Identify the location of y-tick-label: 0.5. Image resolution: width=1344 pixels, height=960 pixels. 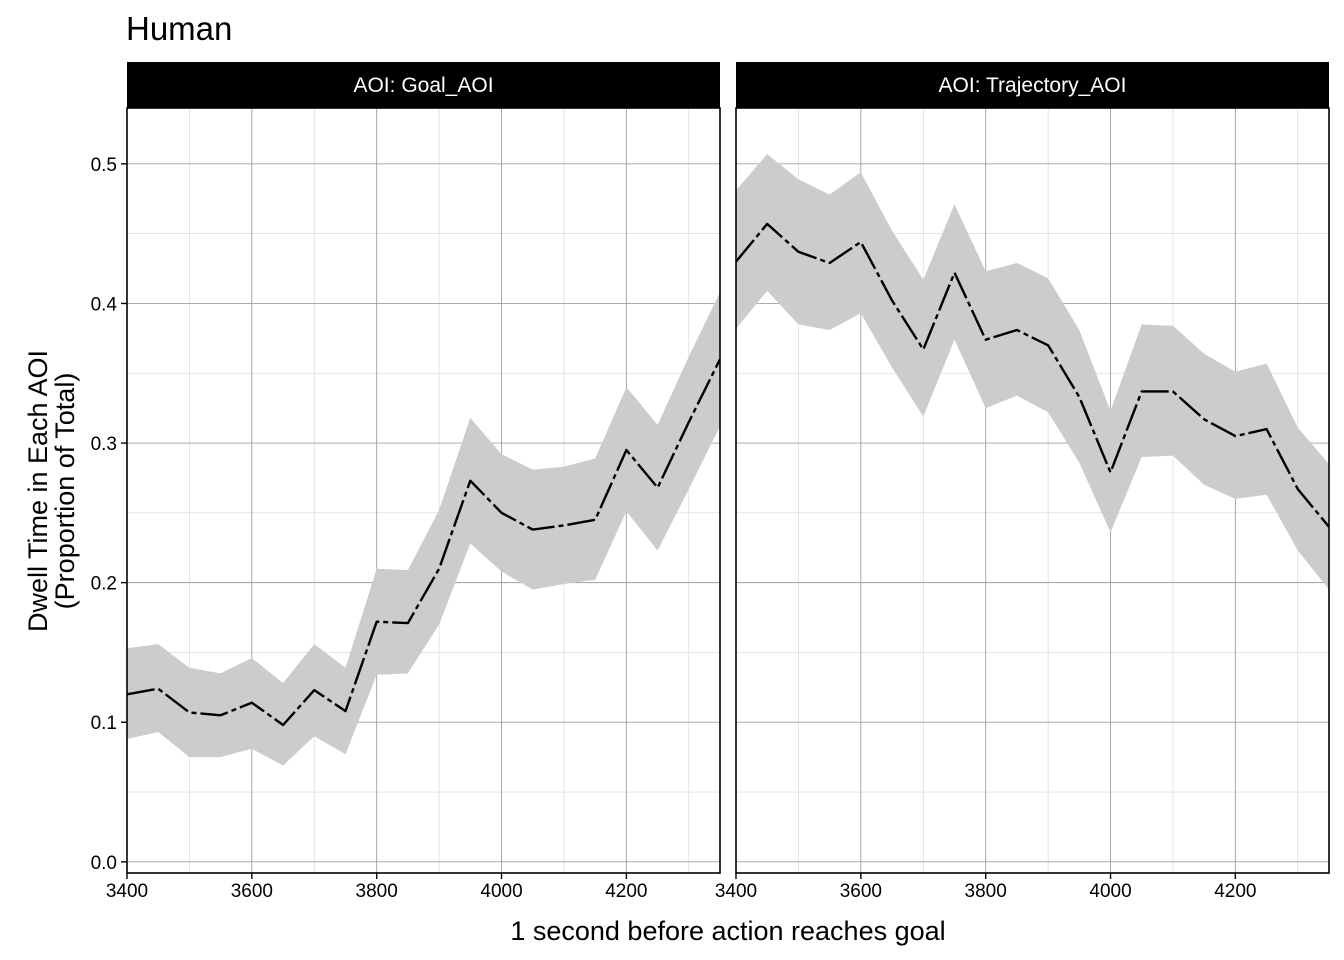
(104, 165).